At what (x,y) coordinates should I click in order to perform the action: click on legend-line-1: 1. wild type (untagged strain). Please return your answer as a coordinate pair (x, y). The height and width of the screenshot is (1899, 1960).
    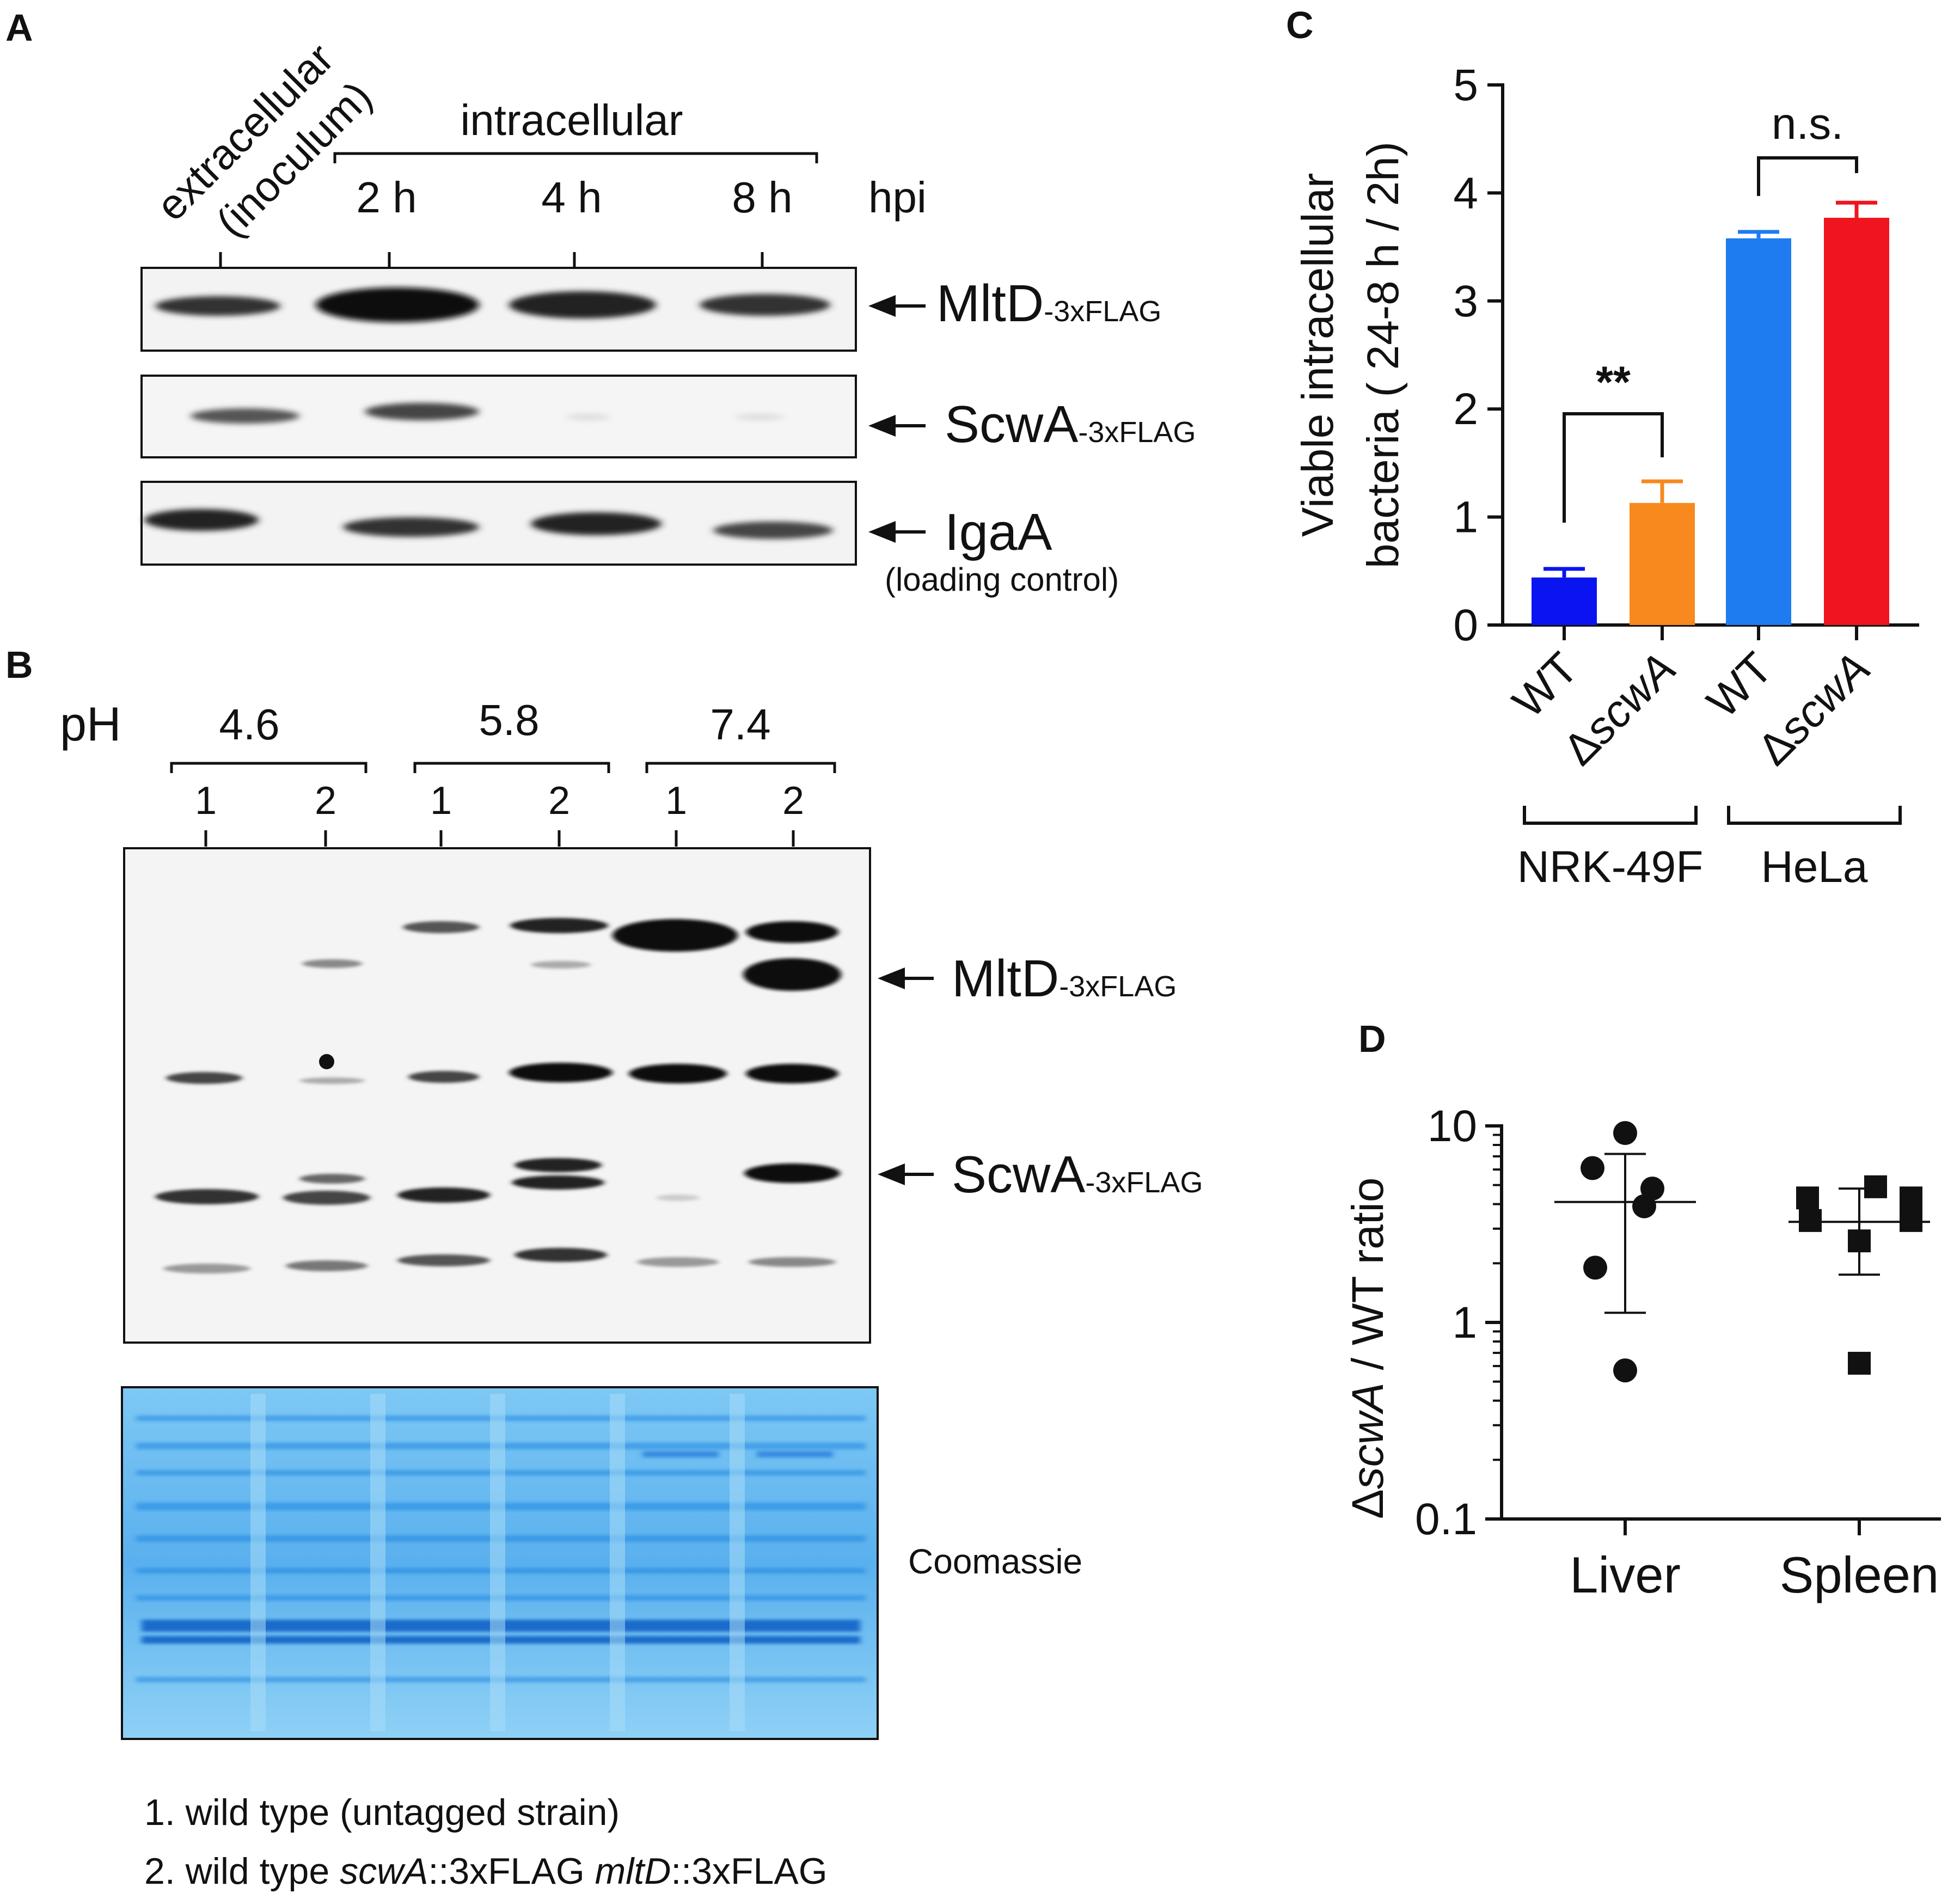
    Looking at the image, I should click on (382, 1813).